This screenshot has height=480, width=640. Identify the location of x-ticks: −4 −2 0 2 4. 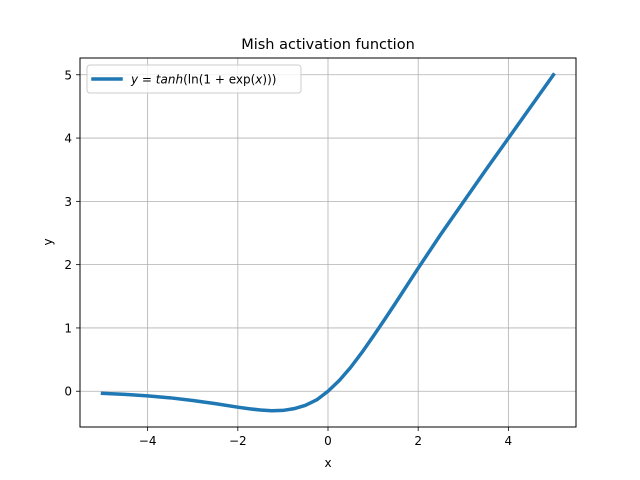
(325, 437).